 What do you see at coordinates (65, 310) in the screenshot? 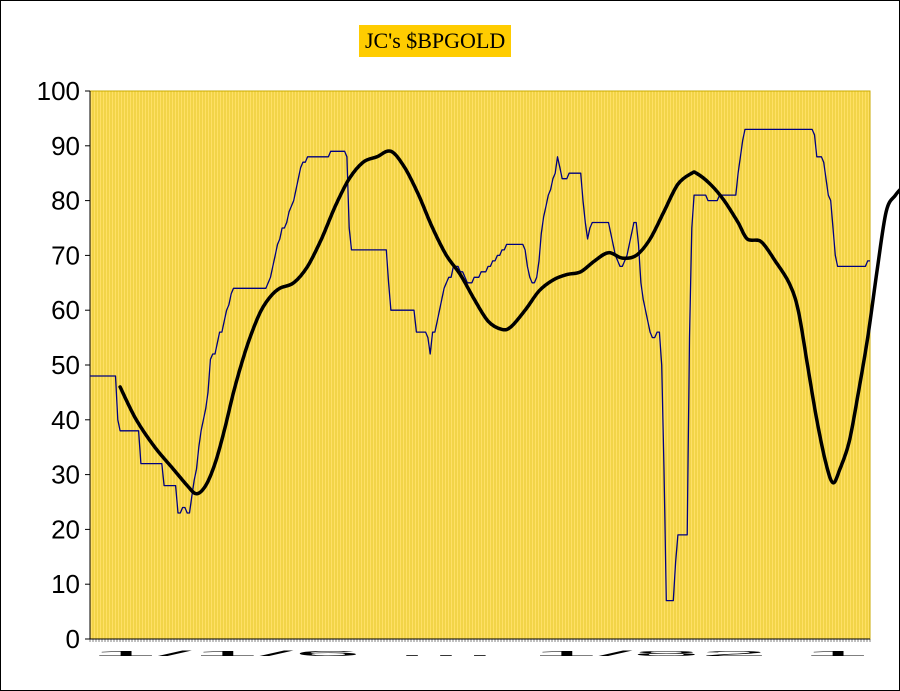
I see `y-tick-label: 60` at bounding box center [65, 310].